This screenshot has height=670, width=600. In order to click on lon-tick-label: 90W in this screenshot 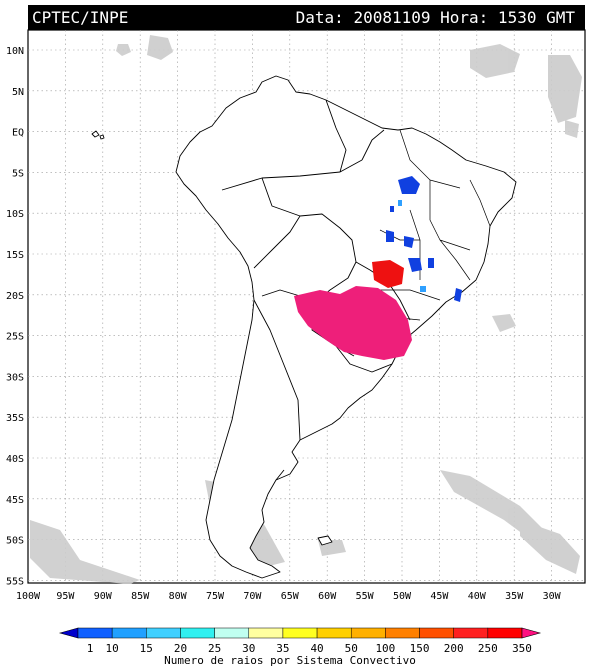, I will do `click(103, 596)`.